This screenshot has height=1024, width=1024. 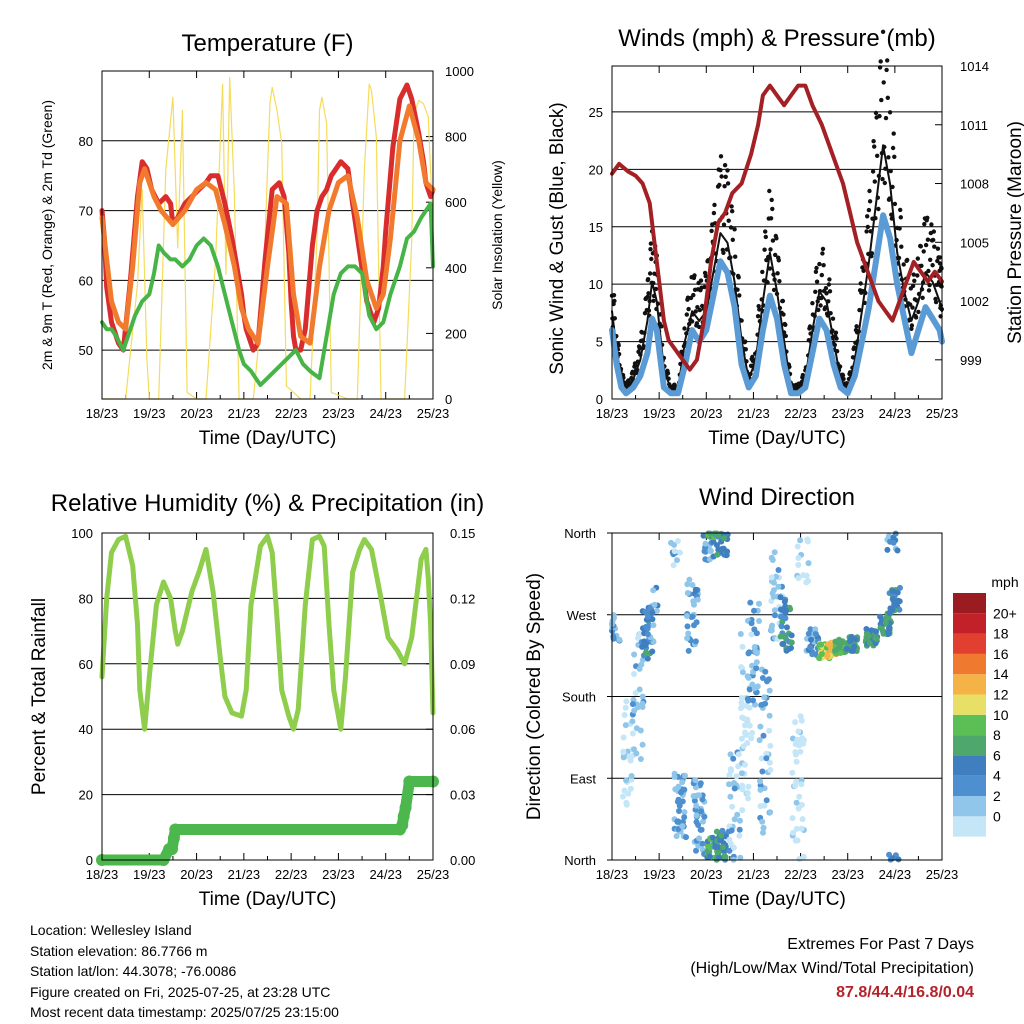 What do you see at coordinates (583, 778) in the screenshot?
I see `y-tick-label: East` at bounding box center [583, 778].